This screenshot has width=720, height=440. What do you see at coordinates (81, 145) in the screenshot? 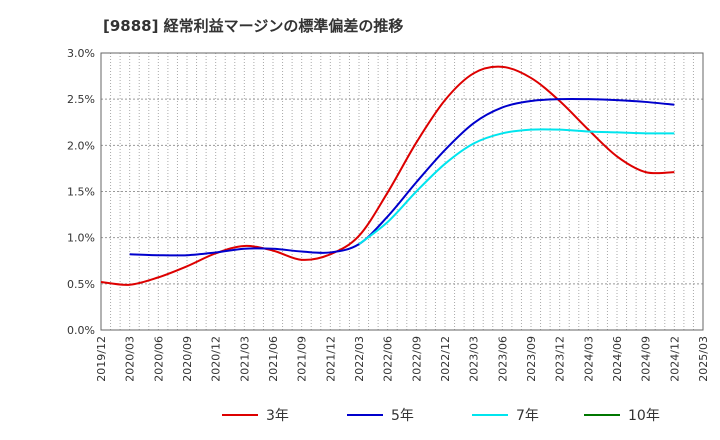
I see `y-tick-label: 2.0%` at bounding box center [81, 145].